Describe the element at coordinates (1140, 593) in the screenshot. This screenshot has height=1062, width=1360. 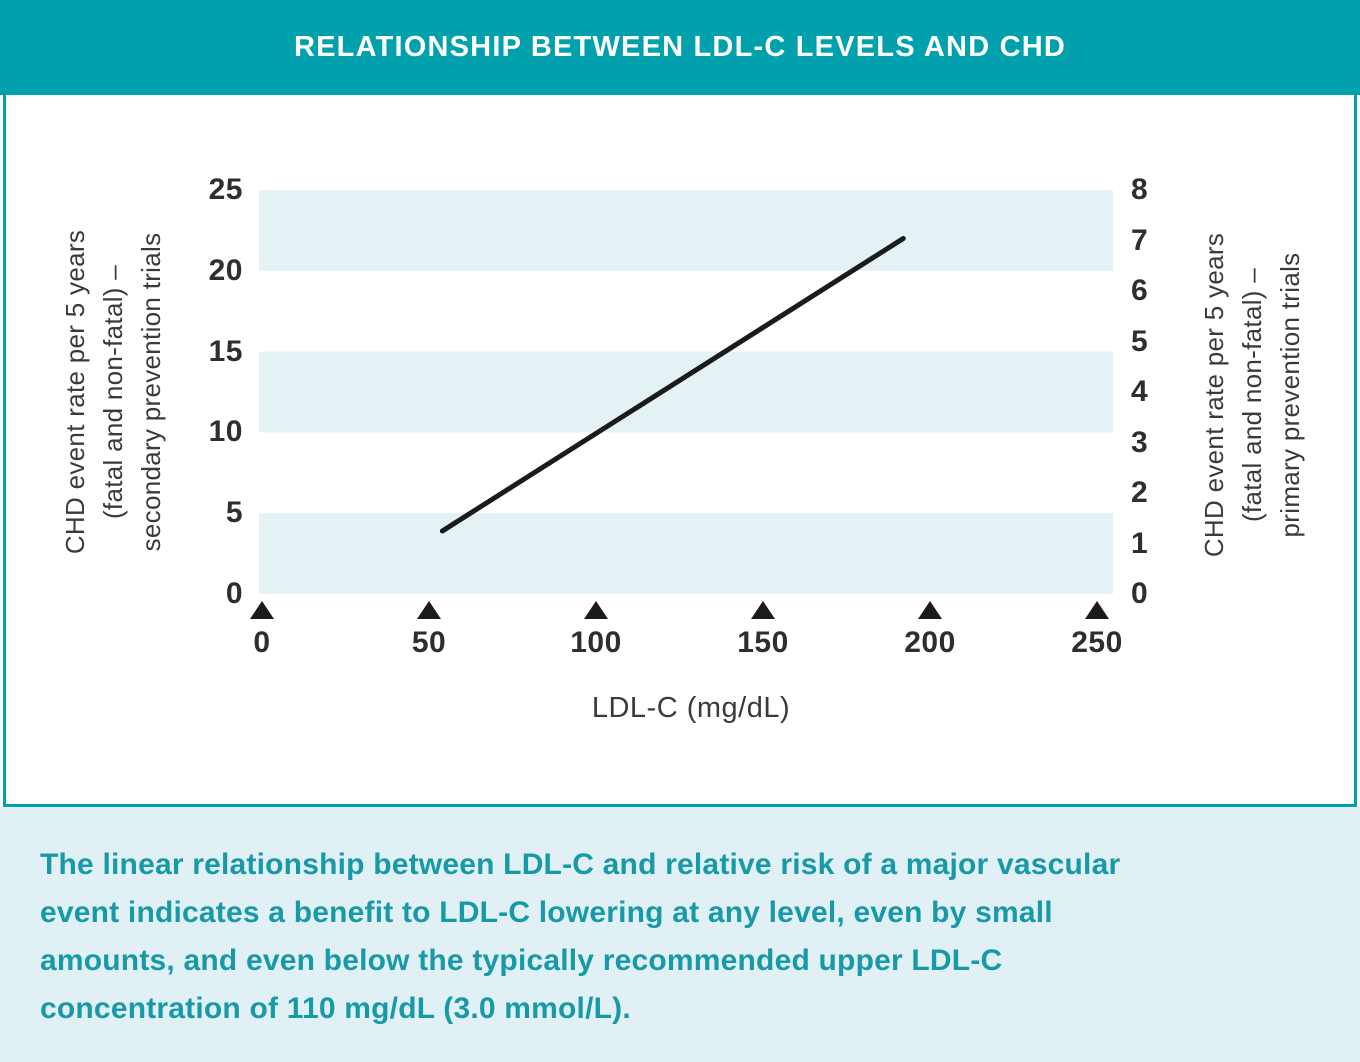
I see `right-axis-tick-label: 0` at that location.